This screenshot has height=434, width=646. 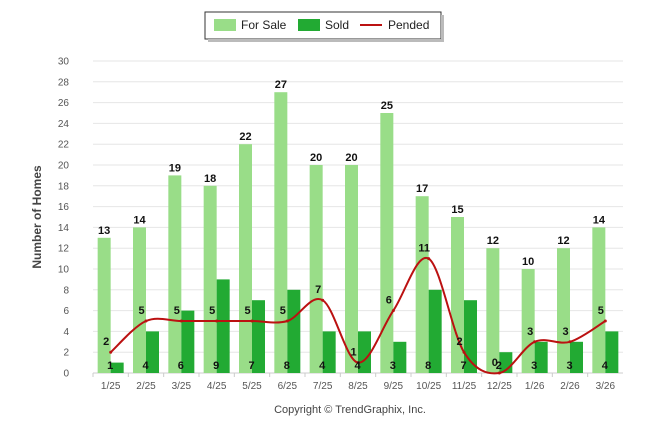 I want to click on data-label-for-sale: 14, so click(x=599, y=220).